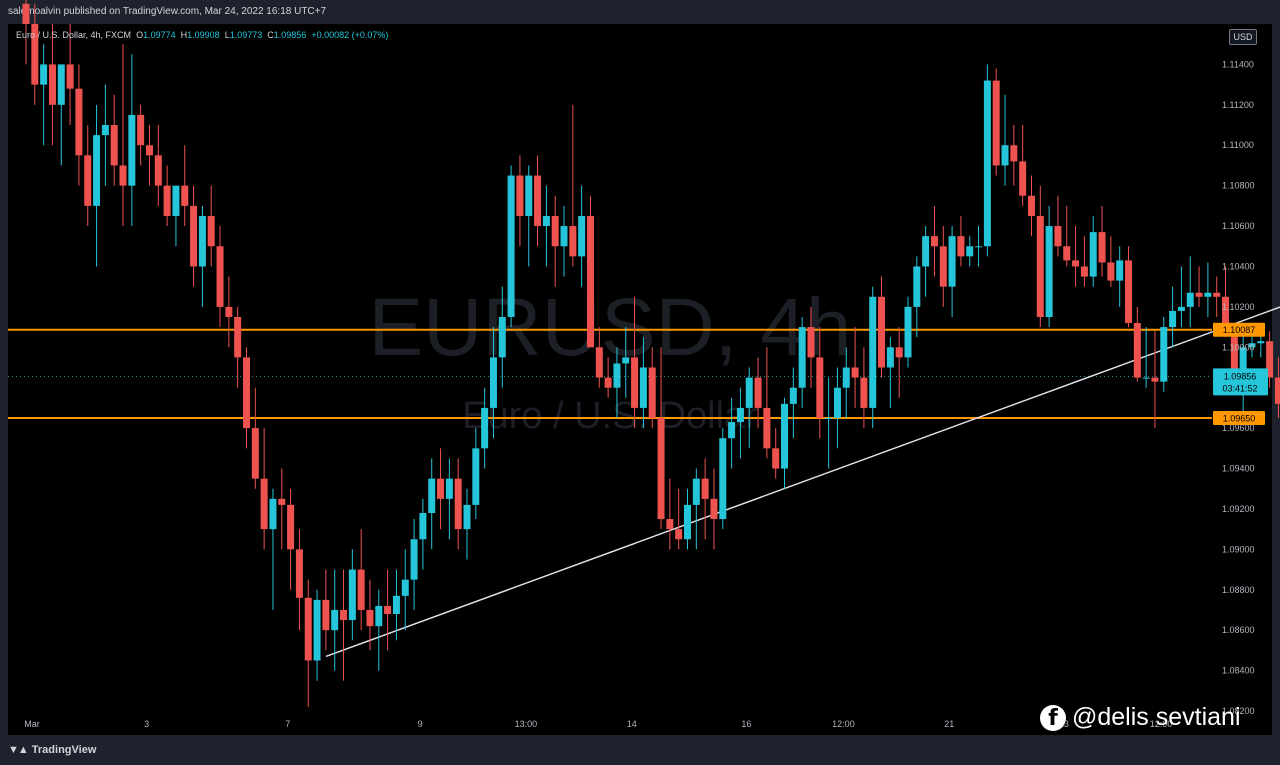  What do you see at coordinates (1238, 307) in the screenshot?
I see `y-tick-label: 1.10200` at bounding box center [1238, 307].